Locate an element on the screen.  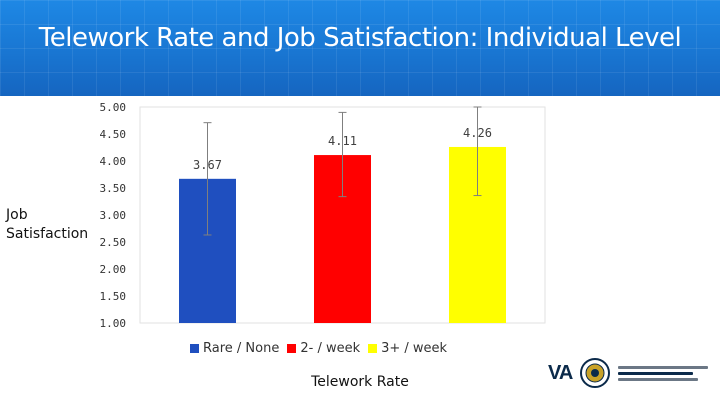
legend-swatch-two-week is located at coordinates (292, 348).